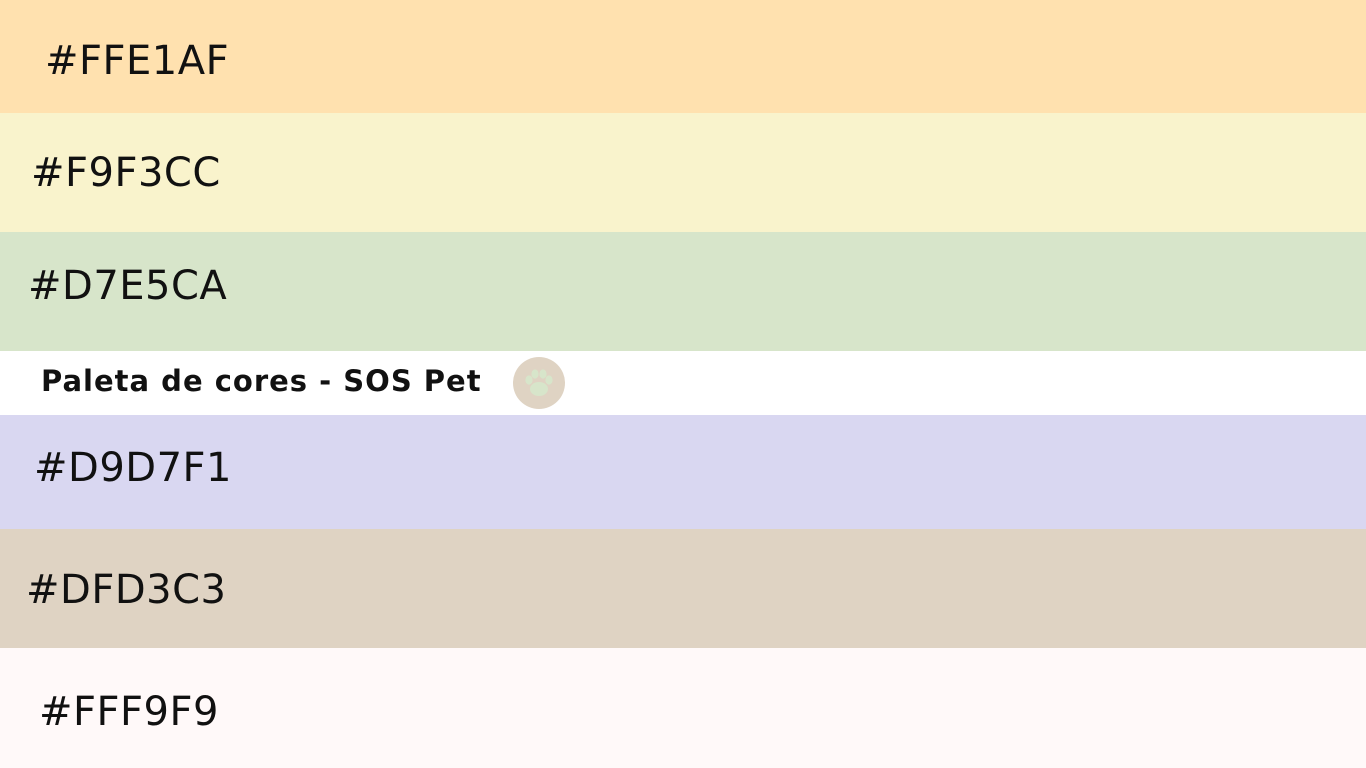 The width and height of the screenshot is (1366, 768). What do you see at coordinates (261, 381) in the screenshot?
I see `page-title: Paleta de cores - SOS Pet` at bounding box center [261, 381].